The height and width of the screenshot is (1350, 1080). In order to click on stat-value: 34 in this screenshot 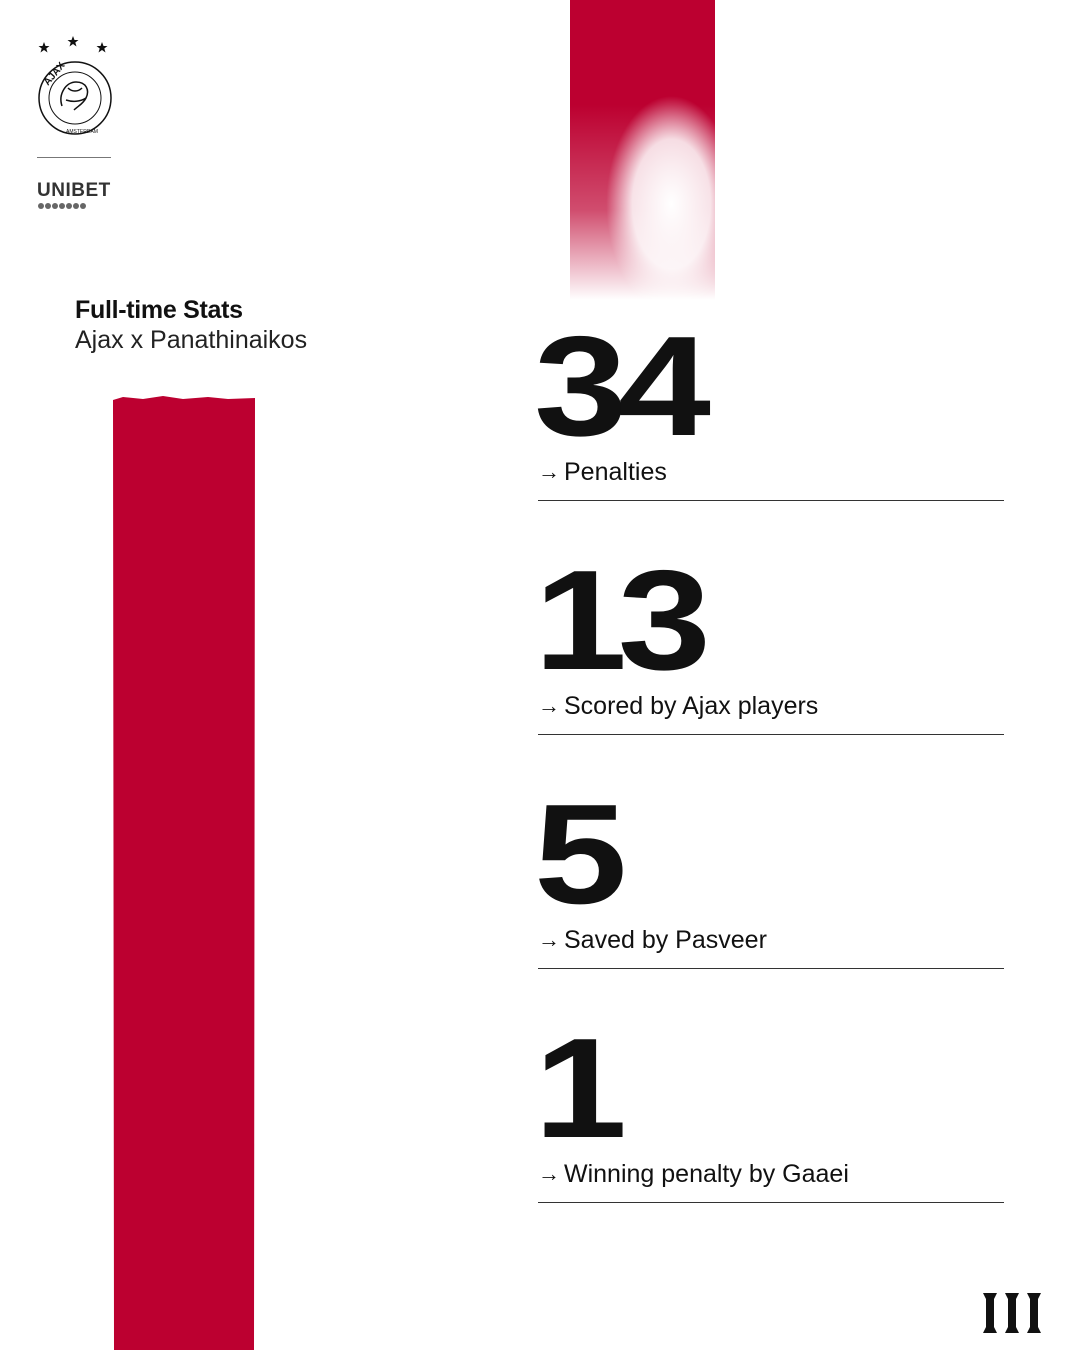, I will do `click(622, 386)`.